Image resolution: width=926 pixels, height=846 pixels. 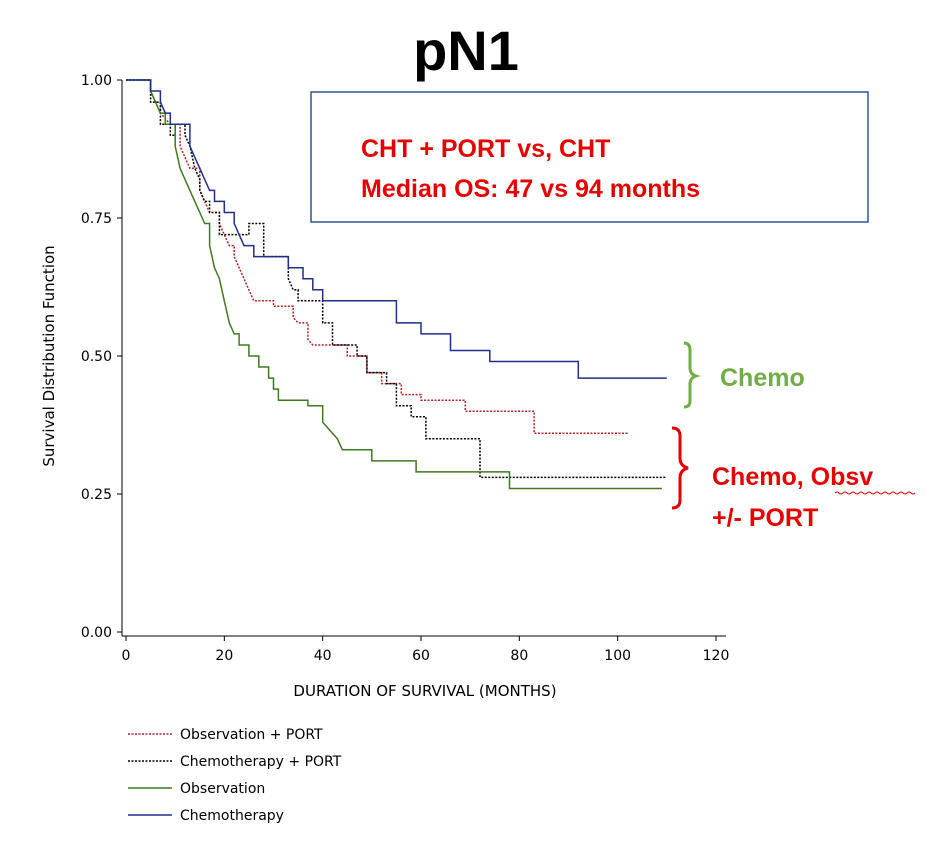 I want to click on x-tick-label: 60, so click(x=421, y=656).